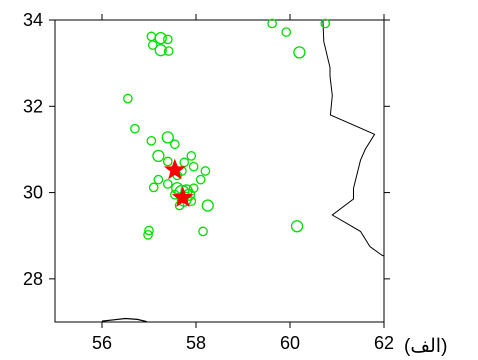  What do you see at coordinates (178, 182) in the screenshot?
I see `epicenter-stars` at bounding box center [178, 182].